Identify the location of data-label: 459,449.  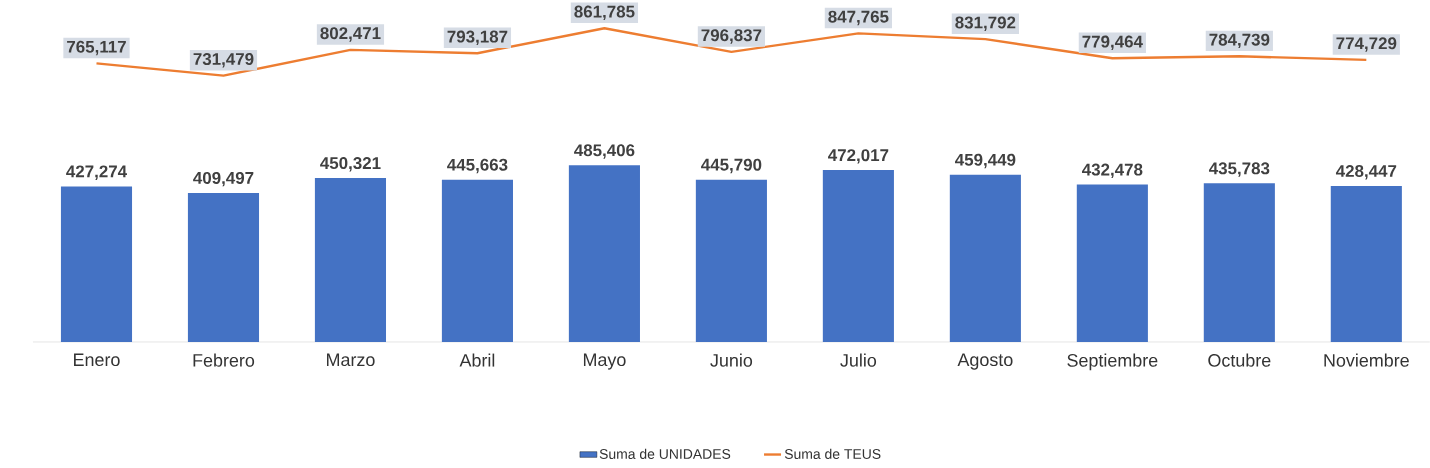
(985, 161).